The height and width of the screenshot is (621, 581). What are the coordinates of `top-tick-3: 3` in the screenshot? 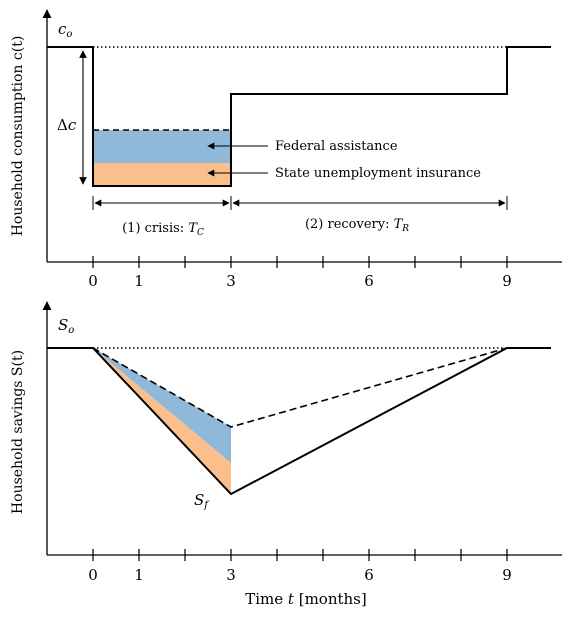 It's located at (231, 281).